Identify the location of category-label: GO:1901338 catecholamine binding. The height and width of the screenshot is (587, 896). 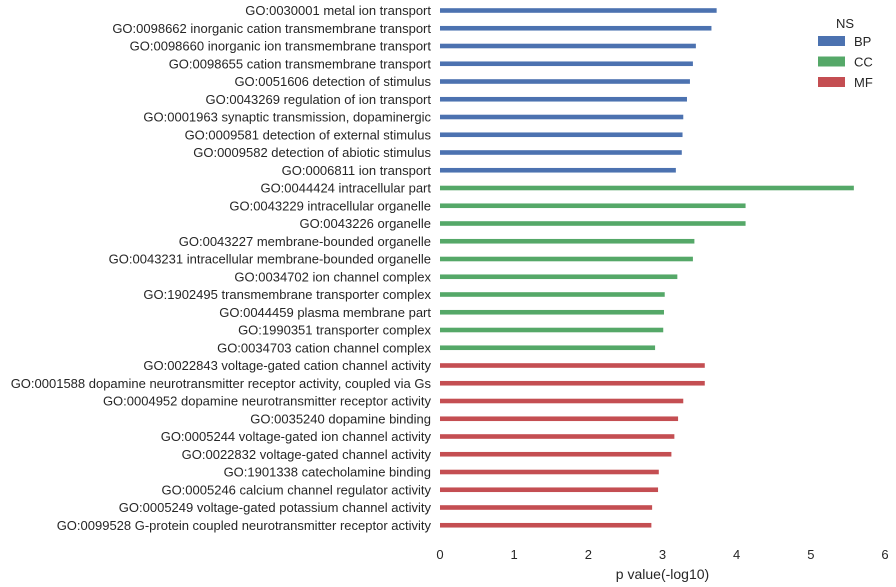
(327, 472).